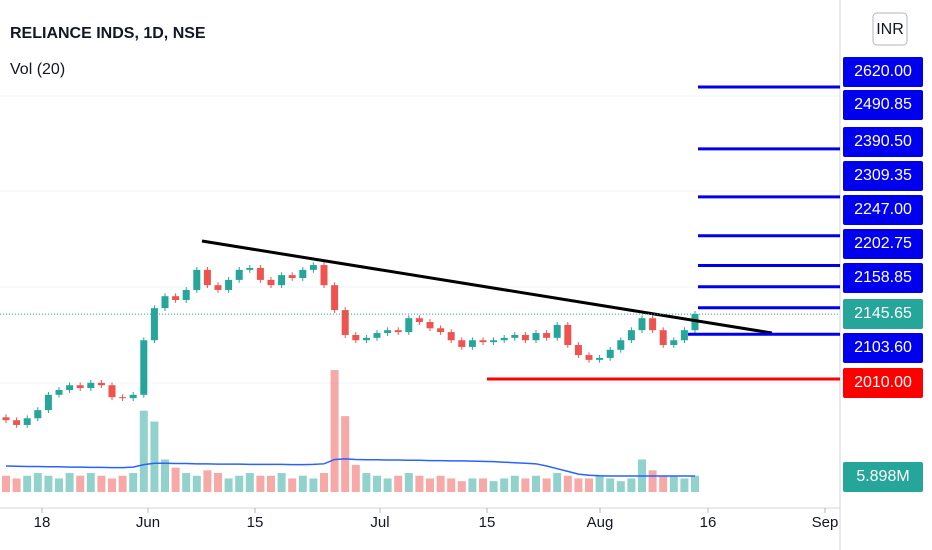 Image resolution: width=932 pixels, height=550 pixels. I want to click on symbol-title: RELIANCE INDS, 1D, NSE, so click(108, 33).